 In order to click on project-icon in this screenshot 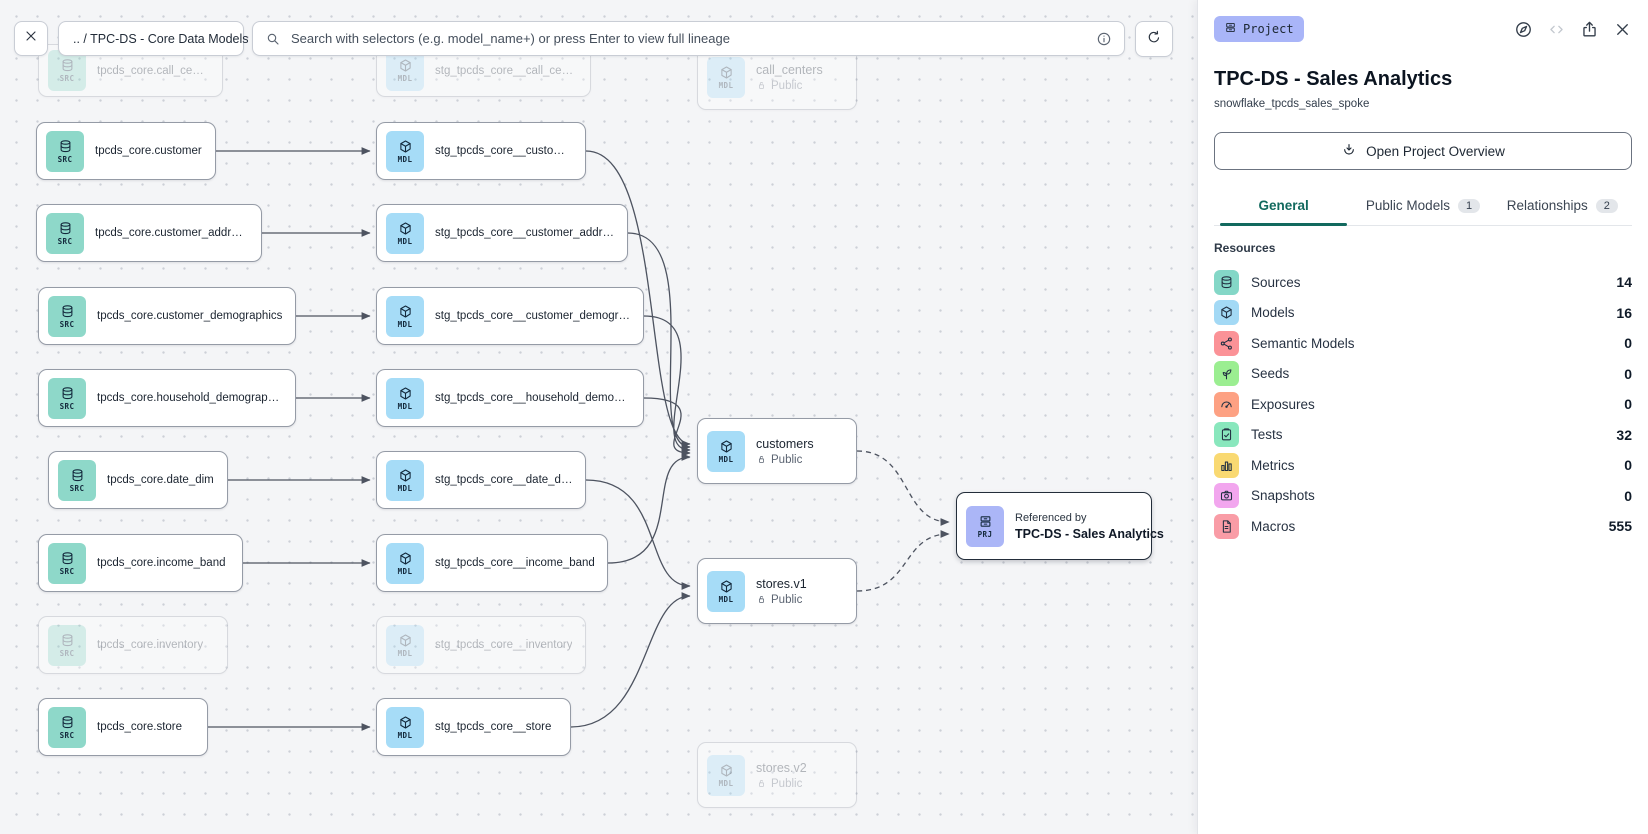, I will do `click(1230, 29)`.